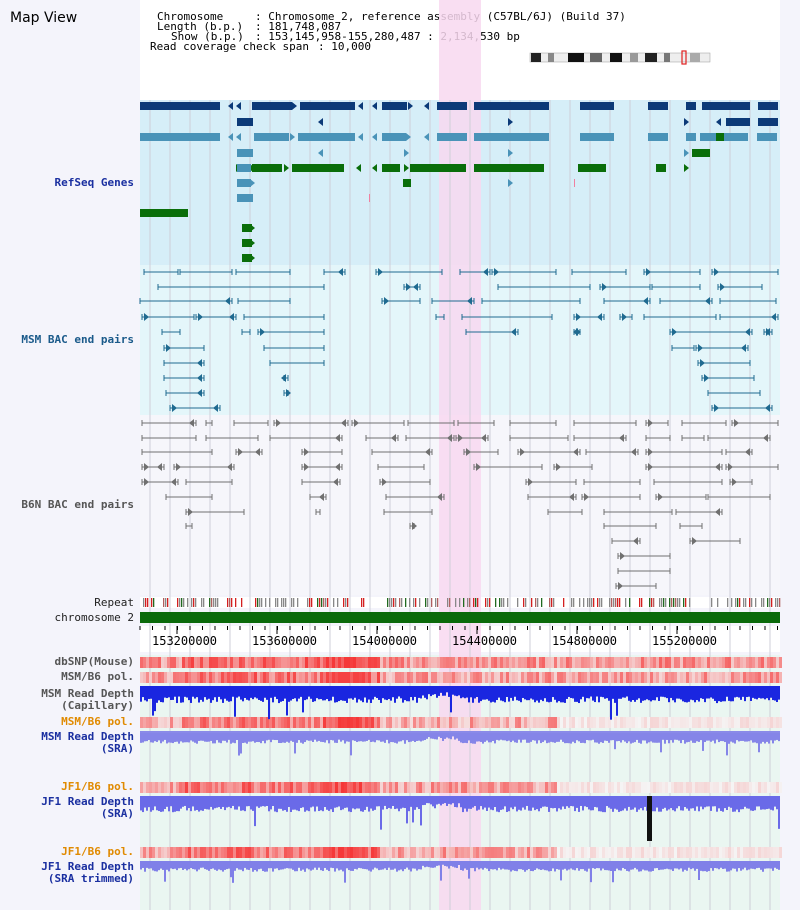 Image resolution: width=800 pixels, height=910 pixels. Describe the element at coordinates (97, 676) in the screenshot. I see `track-label-msm-b6-pol-1: MSM/B6 pol.` at that location.